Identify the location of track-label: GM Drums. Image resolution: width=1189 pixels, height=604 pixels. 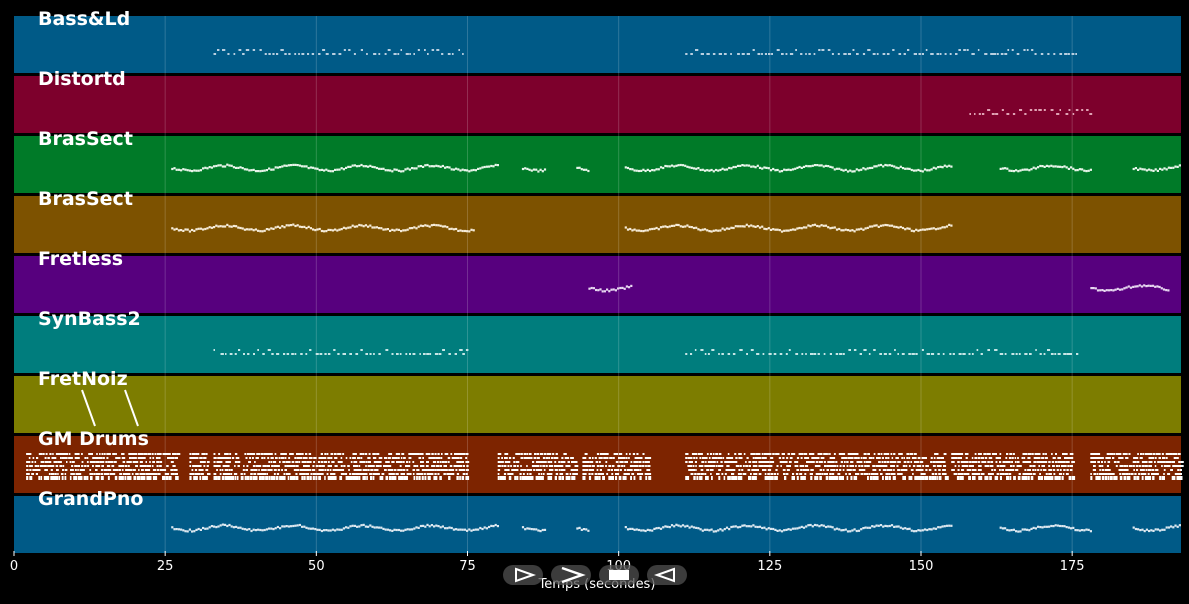
(93, 439).